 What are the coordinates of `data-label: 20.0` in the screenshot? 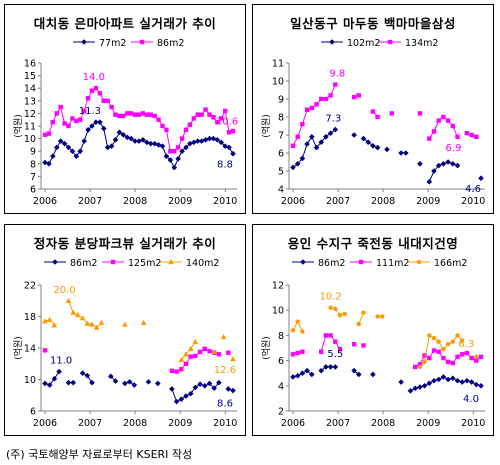 It's located at (64, 290).